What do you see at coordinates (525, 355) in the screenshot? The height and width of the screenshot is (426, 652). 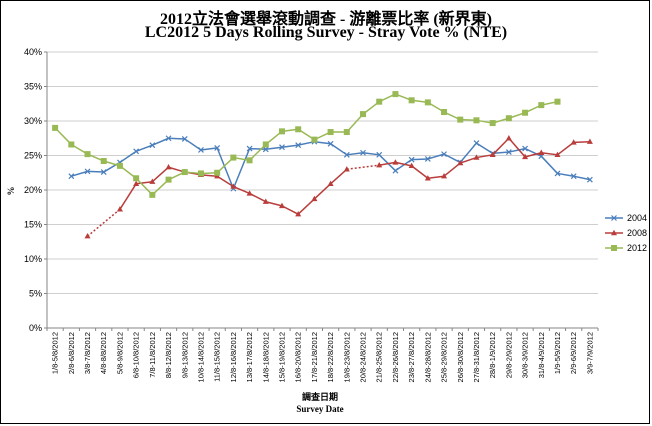 I see `x-tick-label: 30/8-3/9/2012` at bounding box center [525, 355].